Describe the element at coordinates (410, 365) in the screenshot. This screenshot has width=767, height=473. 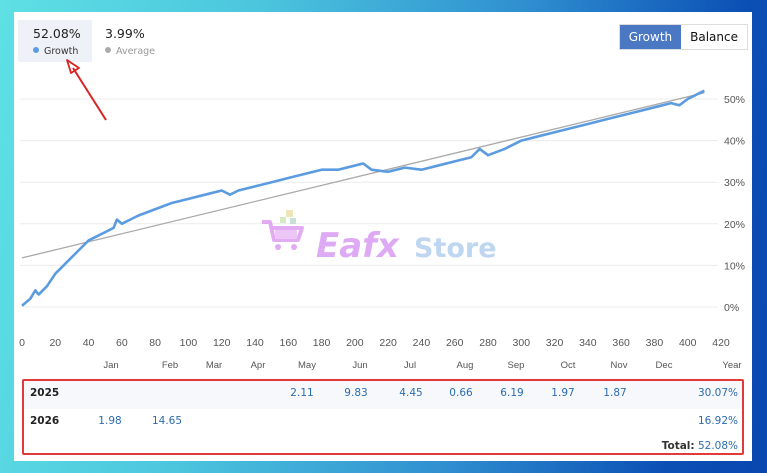
I see `svg-text: Jul` at that location.